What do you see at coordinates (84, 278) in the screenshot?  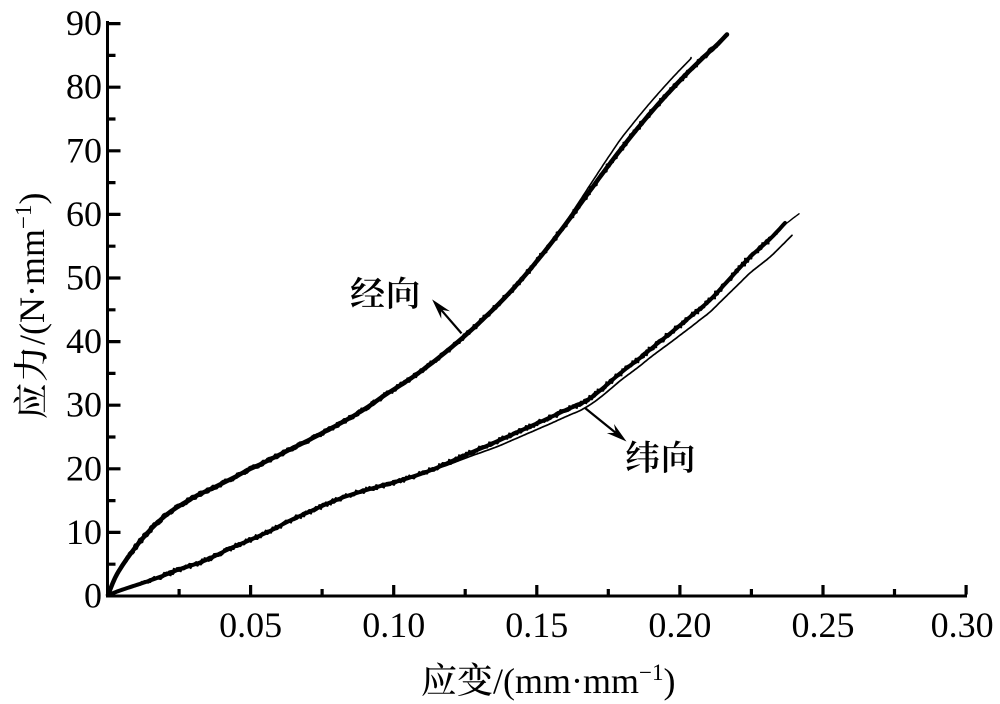 I see `svg-text: 50` at bounding box center [84, 278].